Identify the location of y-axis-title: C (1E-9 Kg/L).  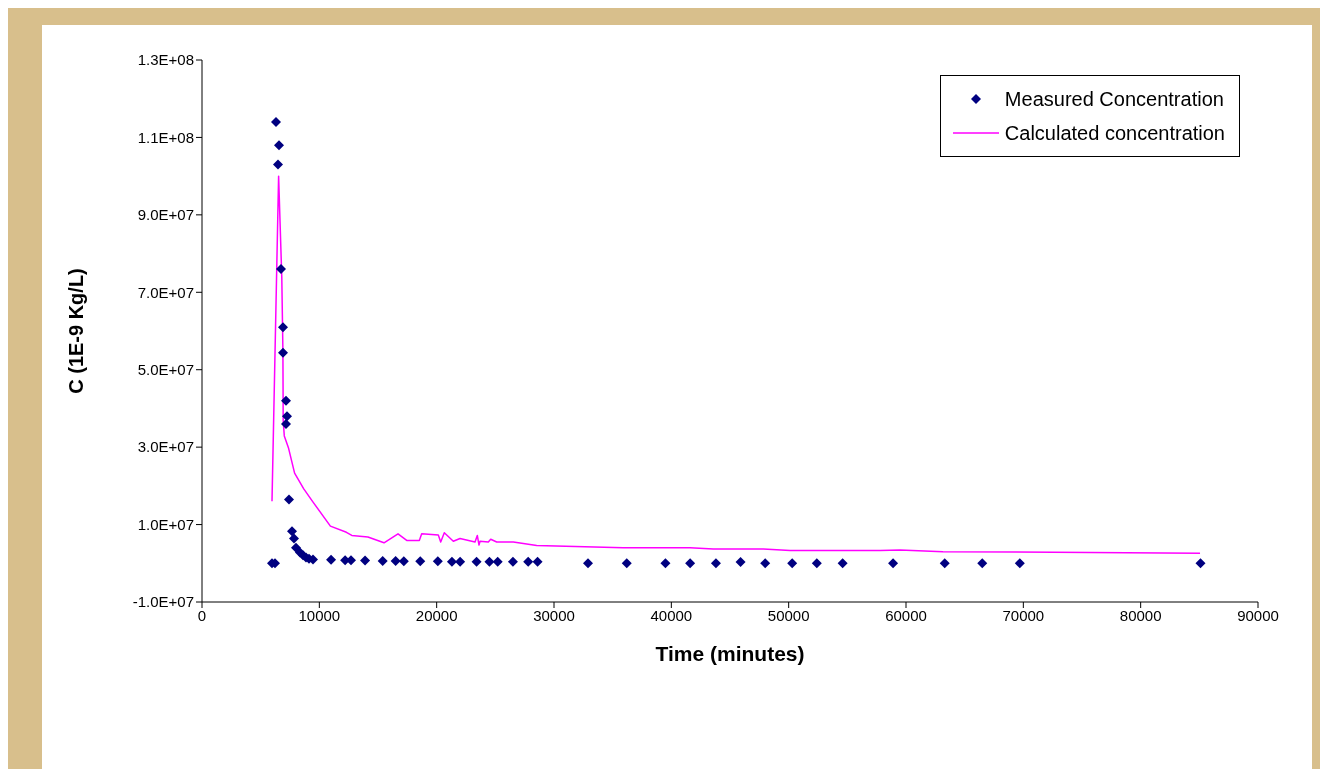
(76, 331).